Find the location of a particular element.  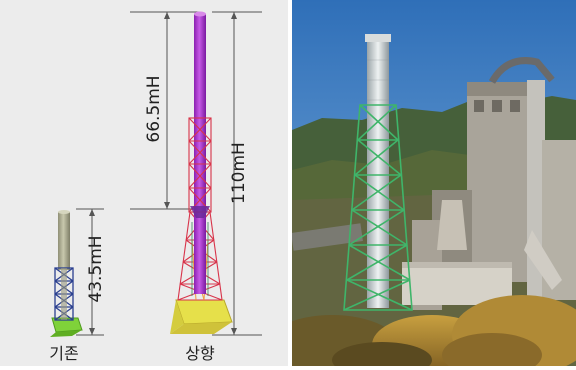

existing-stack-model is located at coordinates (66, 273).